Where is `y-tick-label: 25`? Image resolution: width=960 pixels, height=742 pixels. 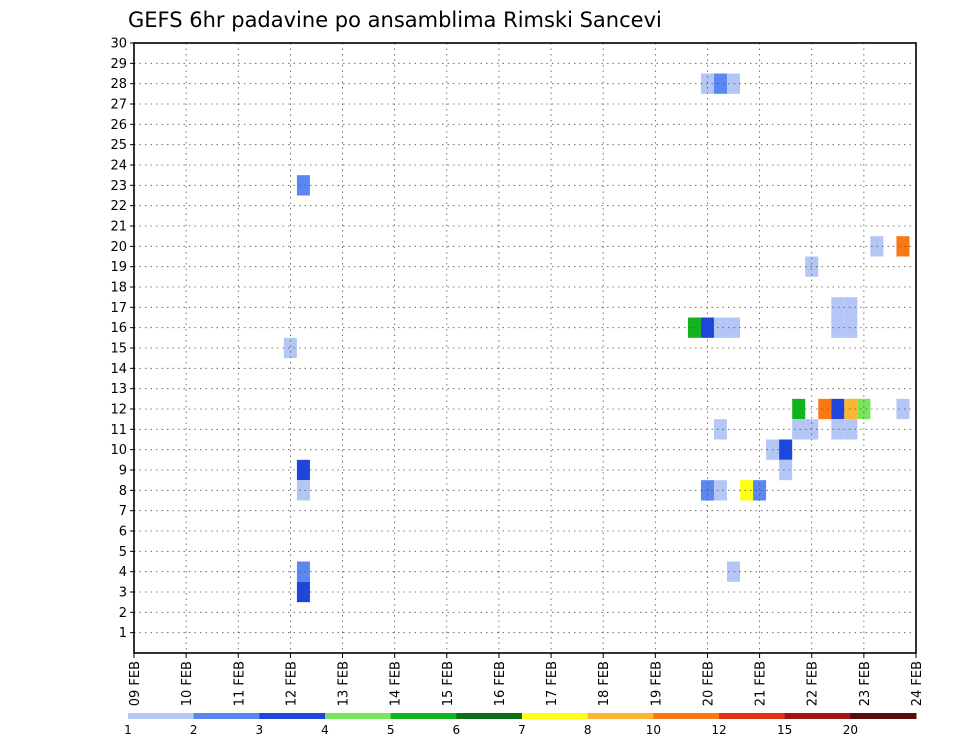
y-tick-label: 25 is located at coordinates (118, 145).